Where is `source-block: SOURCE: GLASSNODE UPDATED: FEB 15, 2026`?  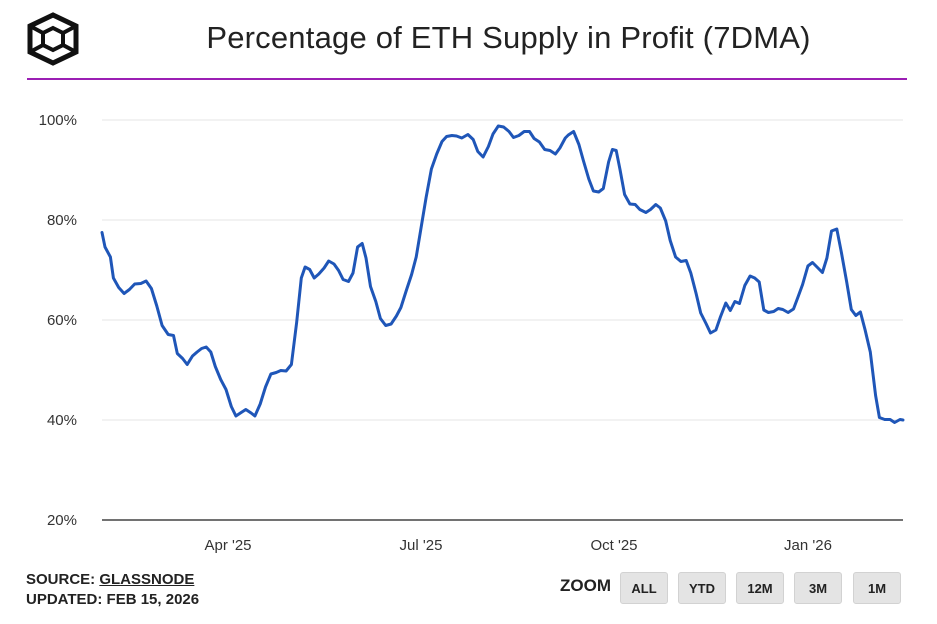 source-block: SOURCE: GLASSNODE UPDATED: FEB 15, 2026 is located at coordinates (112, 590).